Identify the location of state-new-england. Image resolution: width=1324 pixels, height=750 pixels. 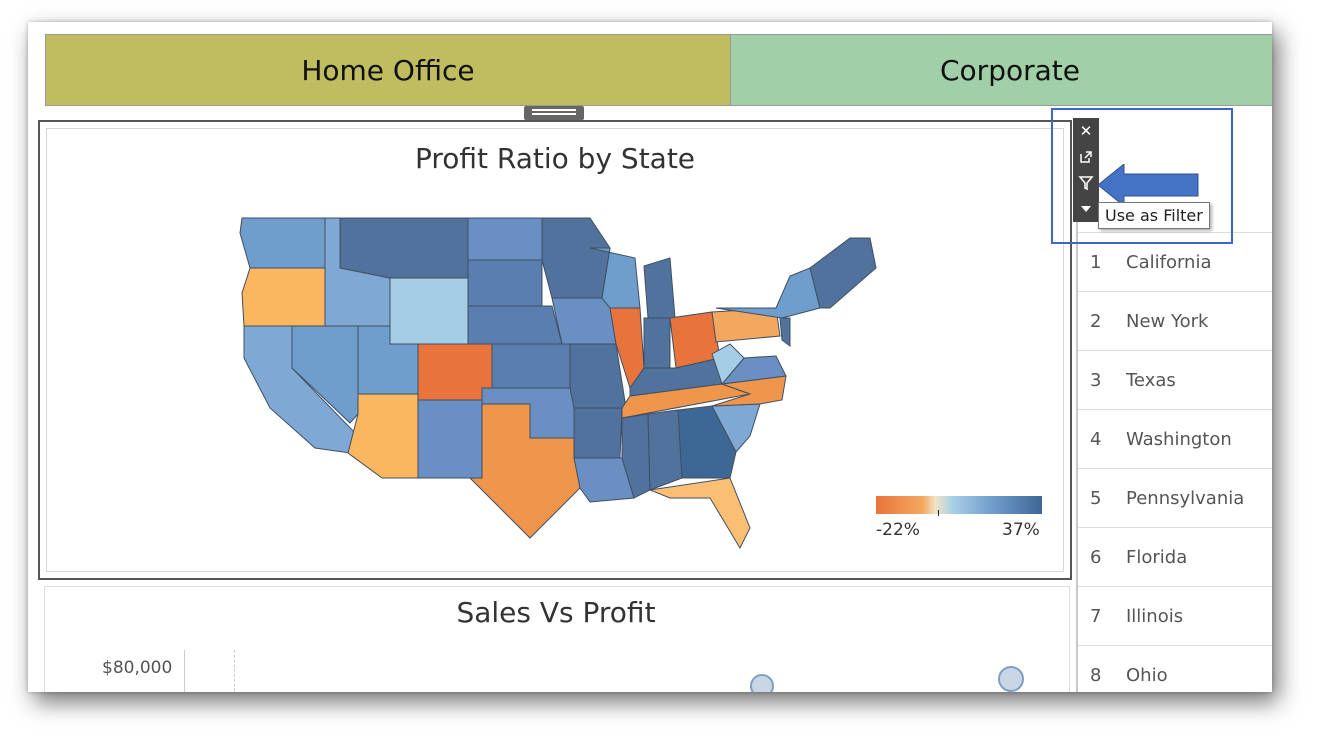
(843, 273).